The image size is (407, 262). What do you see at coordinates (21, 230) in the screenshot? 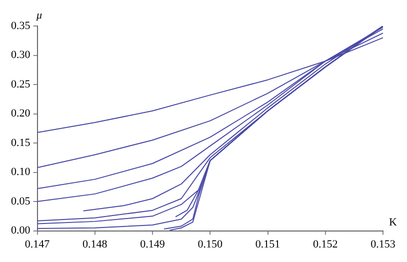
I see `y-tick-label: 0.00` at bounding box center [21, 230].